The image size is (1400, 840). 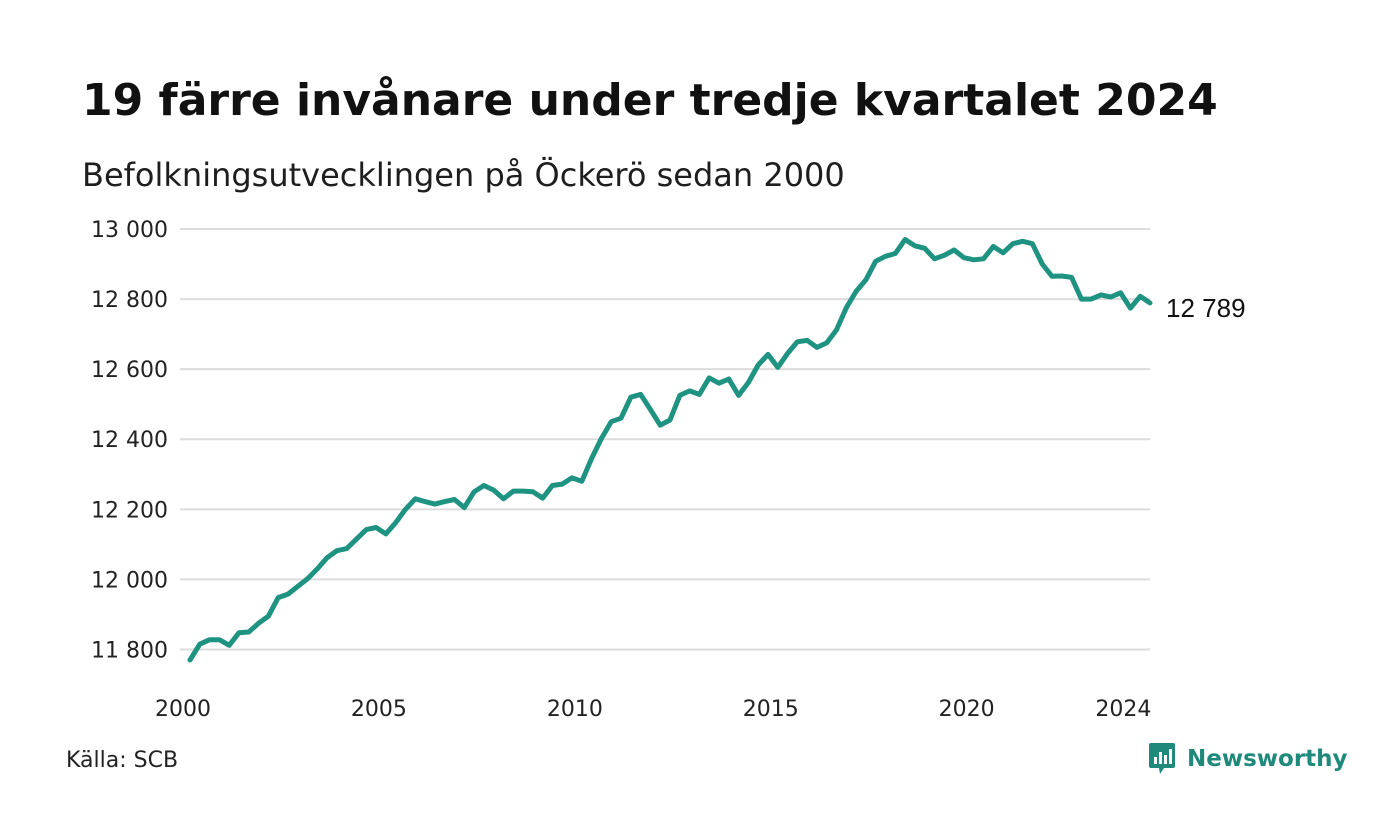 I want to click on x-tick-label: 2015, so click(x=771, y=709).